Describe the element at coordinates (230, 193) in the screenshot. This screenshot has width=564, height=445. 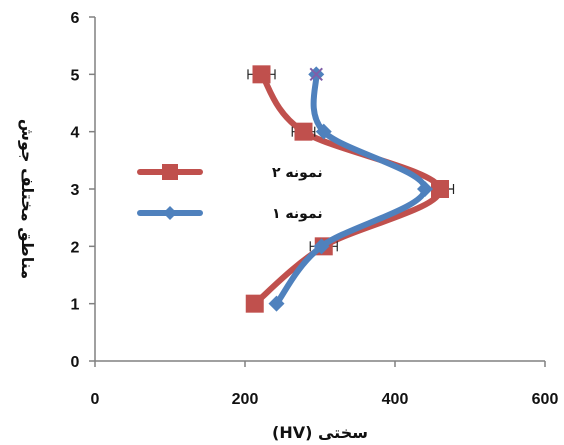
I see `legend: نمونه ۲ نمونه ۱` at that location.